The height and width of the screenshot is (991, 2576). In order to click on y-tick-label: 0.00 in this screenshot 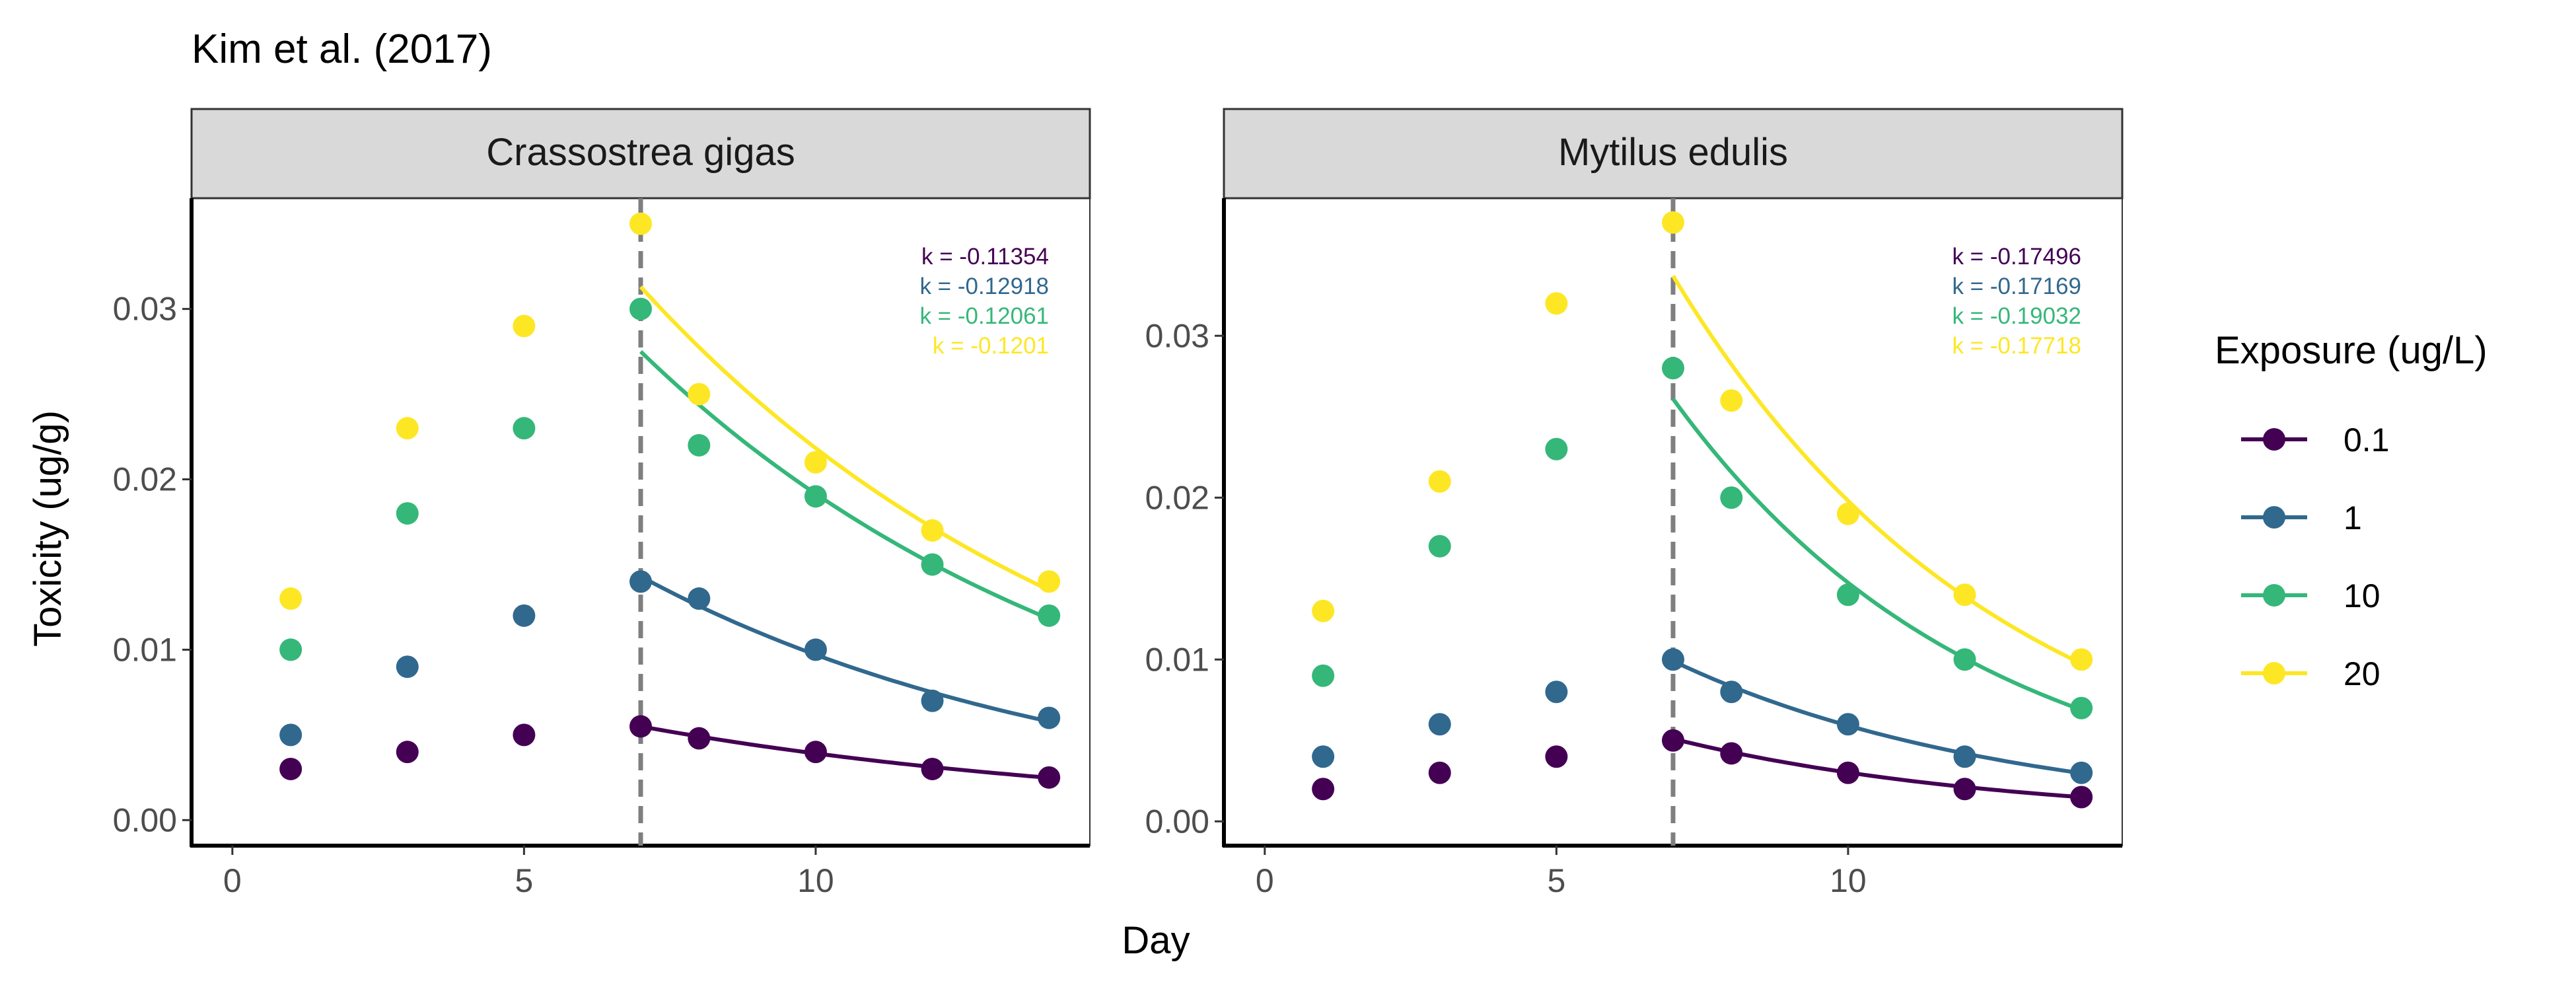, I will do `click(1177, 821)`.